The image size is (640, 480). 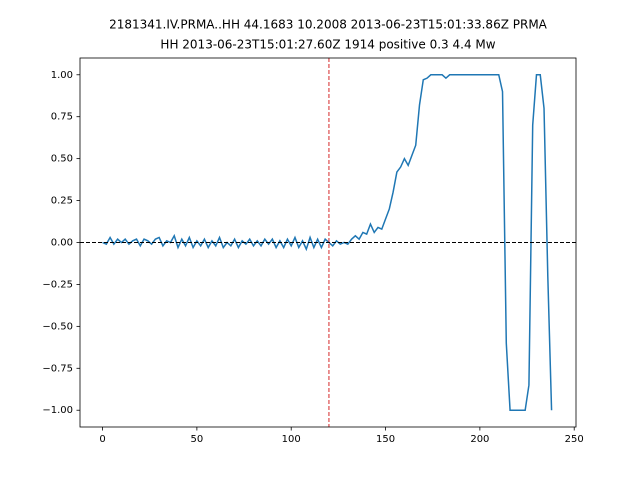 I want to click on x-tick-label: 150, so click(x=385, y=439).